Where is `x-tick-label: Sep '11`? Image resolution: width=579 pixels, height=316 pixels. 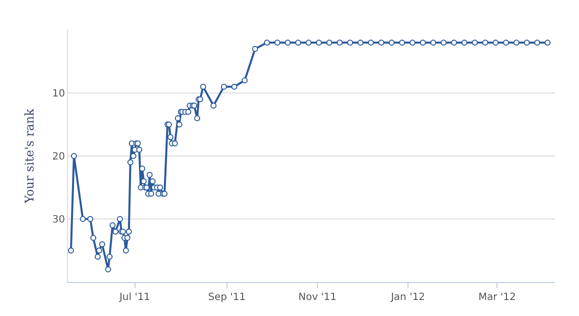 x-tick-label: Sep '11 is located at coordinates (227, 297).